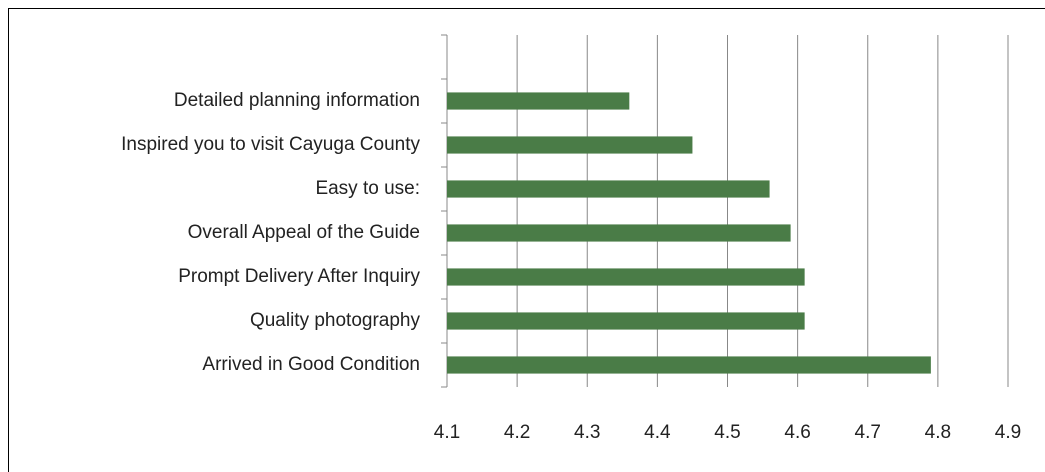  What do you see at coordinates (311, 364) in the screenshot?
I see `y-tick-label: Arrived in Good Condition` at bounding box center [311, 364].